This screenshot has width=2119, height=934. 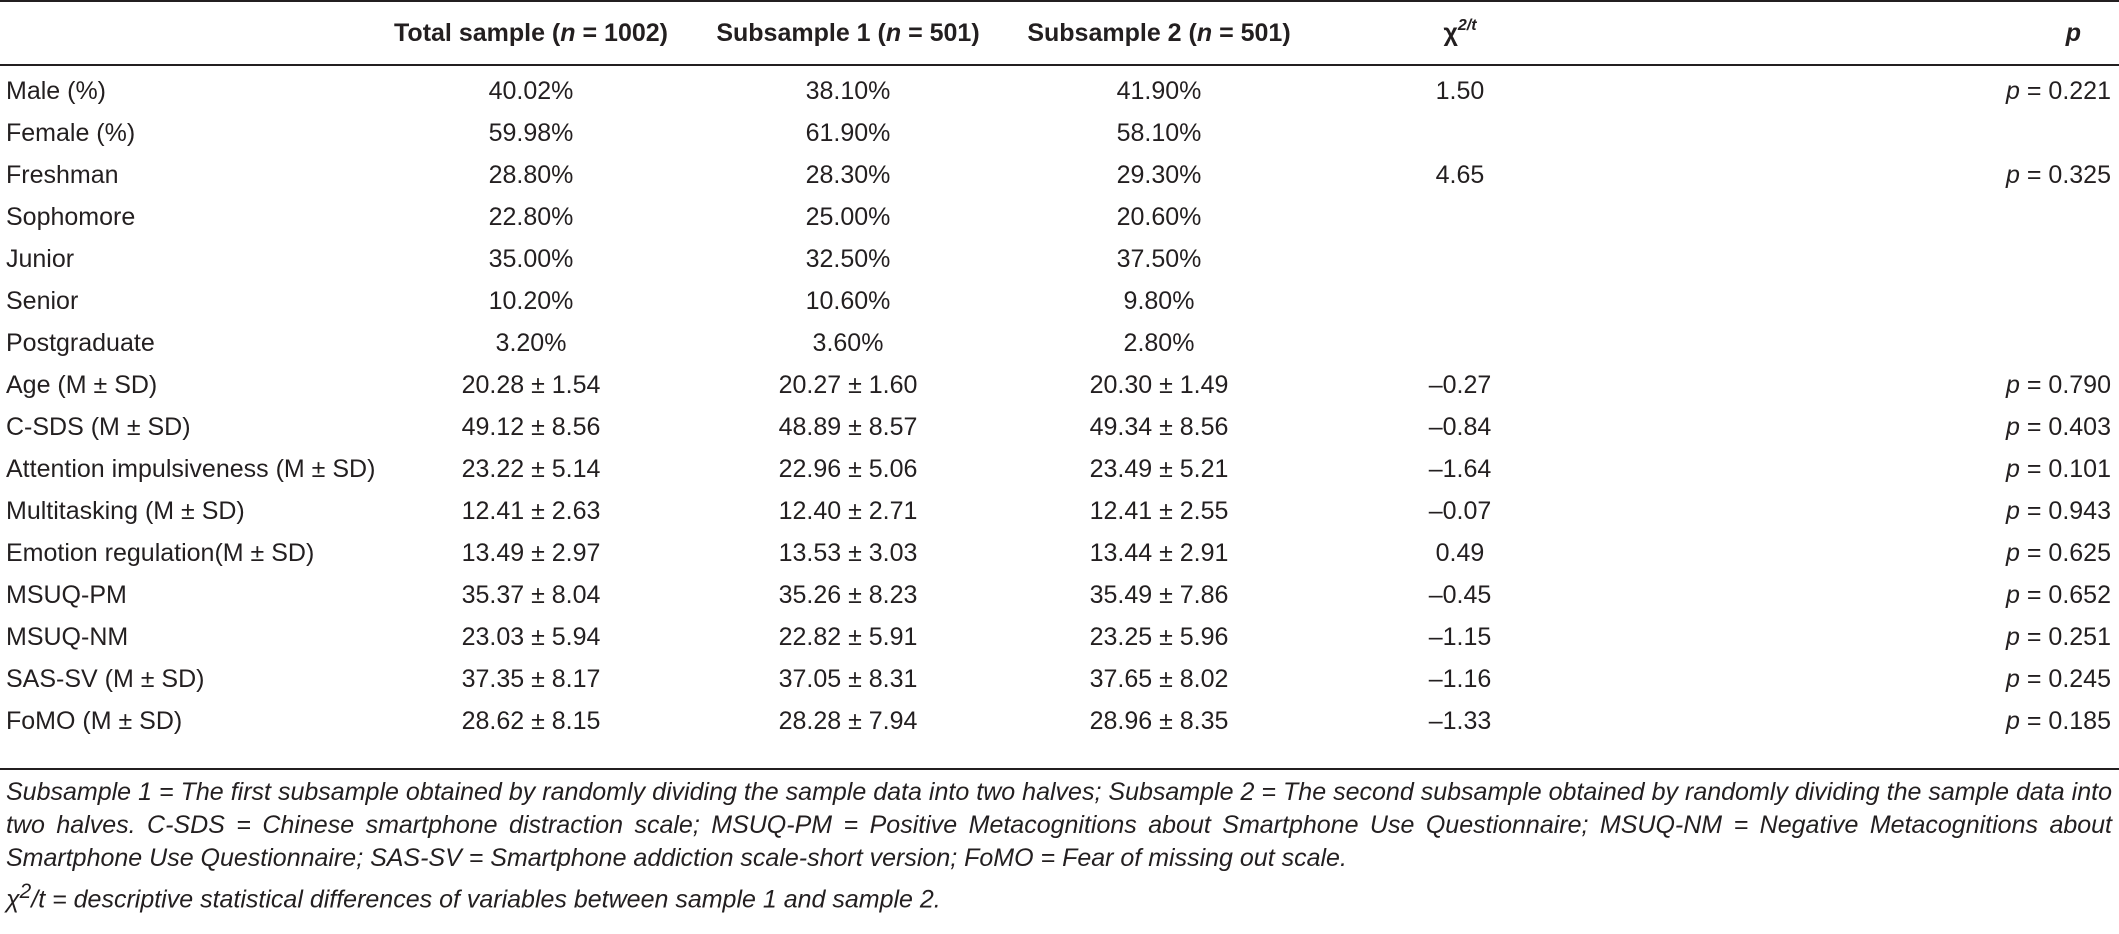 What do you see at coordinates (1159, 385) in the screenshot?
I see `cell-subsample-2: 20.30 ± 1.49` at bounding box center [1159, 385].